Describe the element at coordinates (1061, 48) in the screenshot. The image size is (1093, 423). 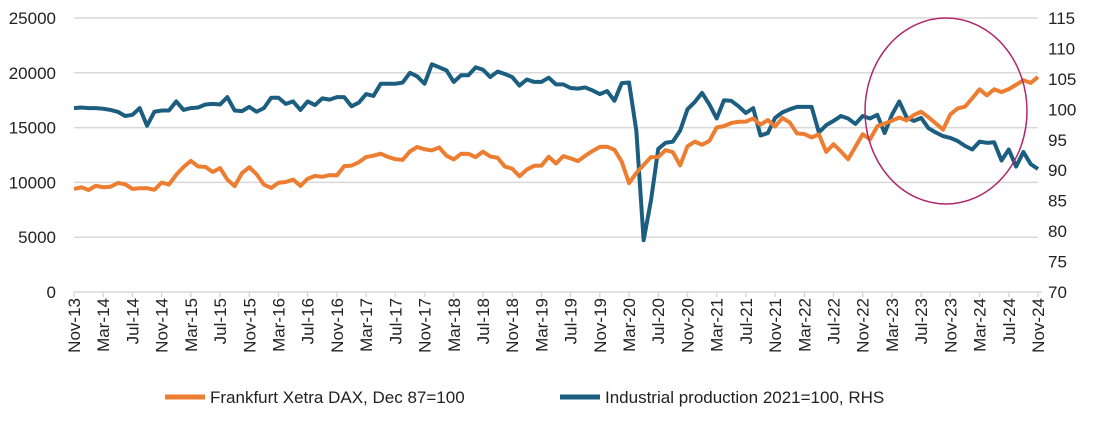
I see `y-right-tick-label: 110` at that location.